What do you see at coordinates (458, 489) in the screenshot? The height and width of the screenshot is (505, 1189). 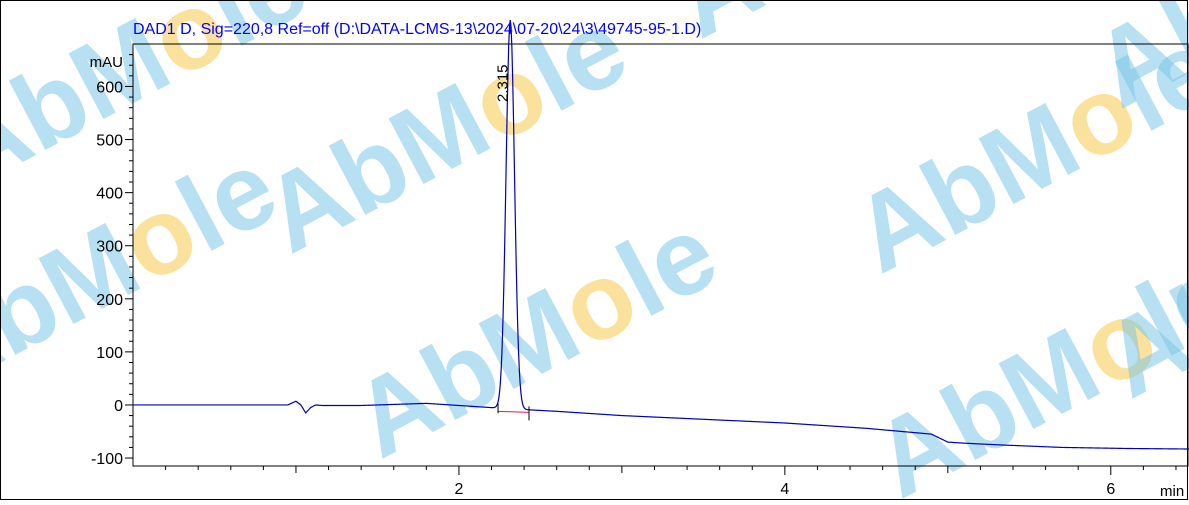 I see `x-tick-label: 2` at bounding box center [458, 489].